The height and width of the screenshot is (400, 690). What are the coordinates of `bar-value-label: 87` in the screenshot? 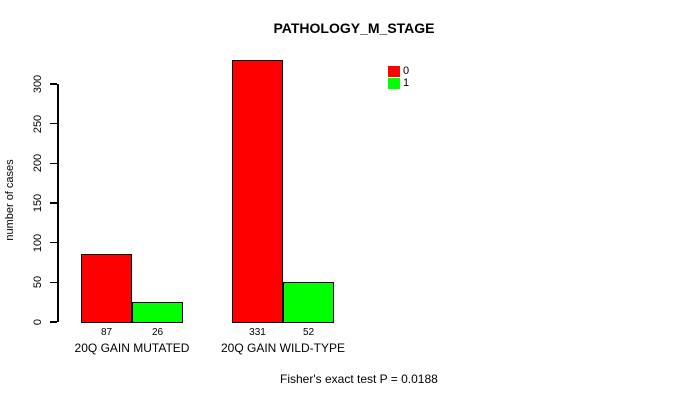 It's located at (106, 332).